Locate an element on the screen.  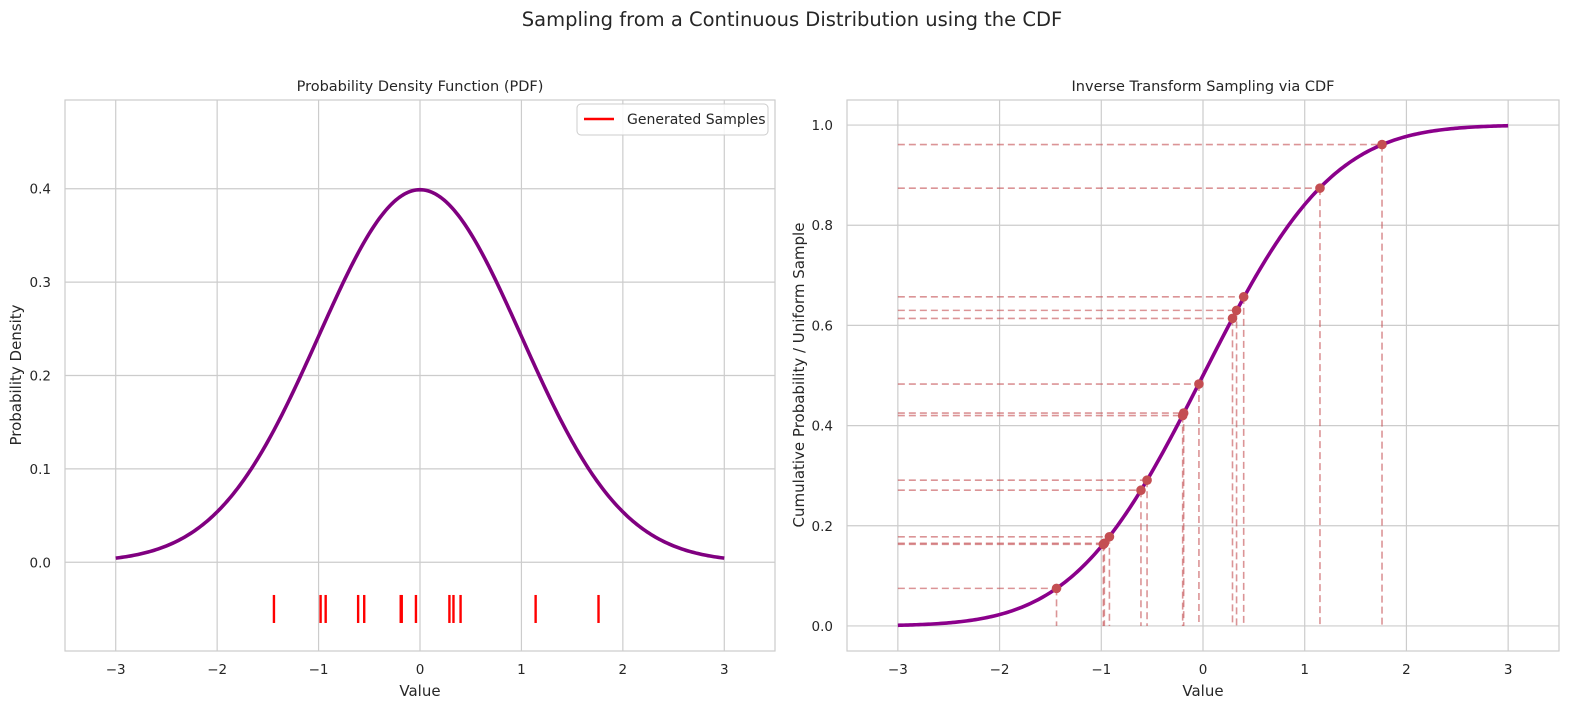
cdf-x-tick-label: 0 is located at coordinates (1203, 670).